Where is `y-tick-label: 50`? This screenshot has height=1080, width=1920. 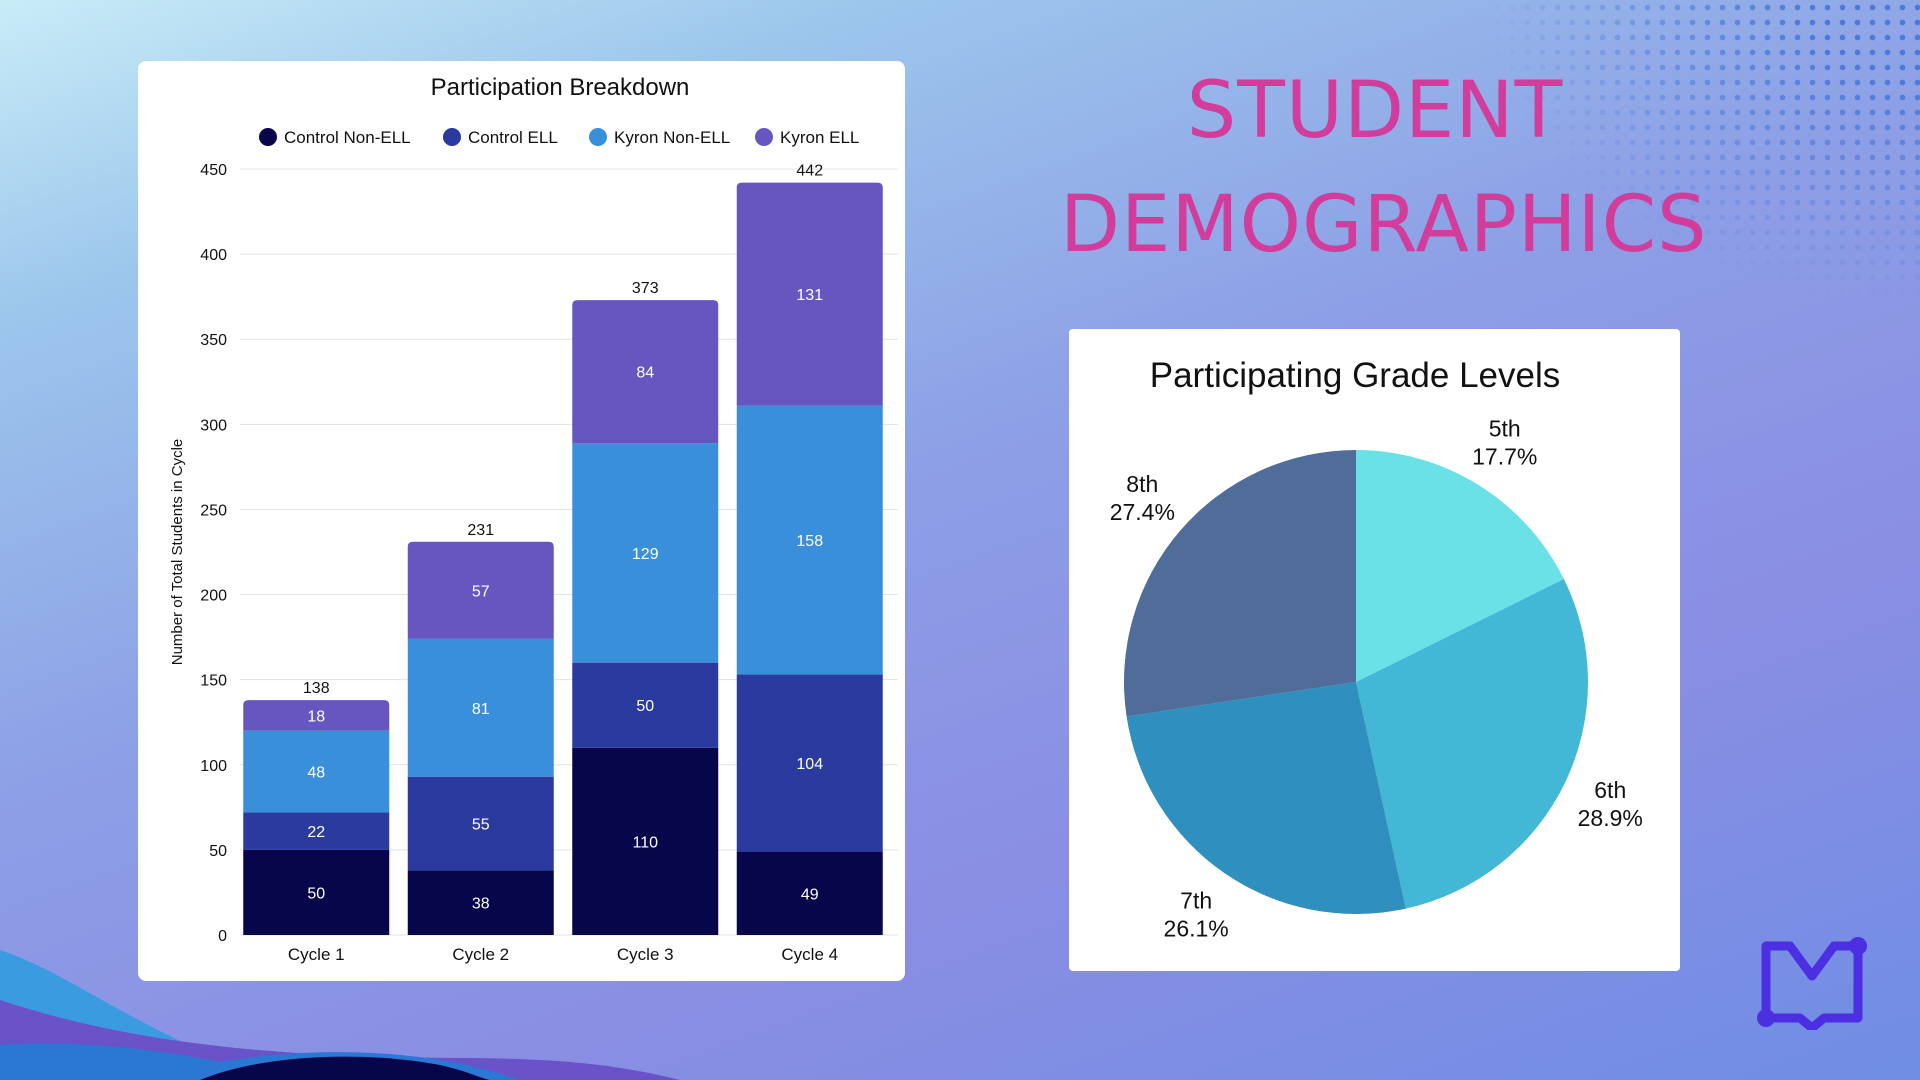 y-tick-label: 50 is located at coordinates (218, 851).